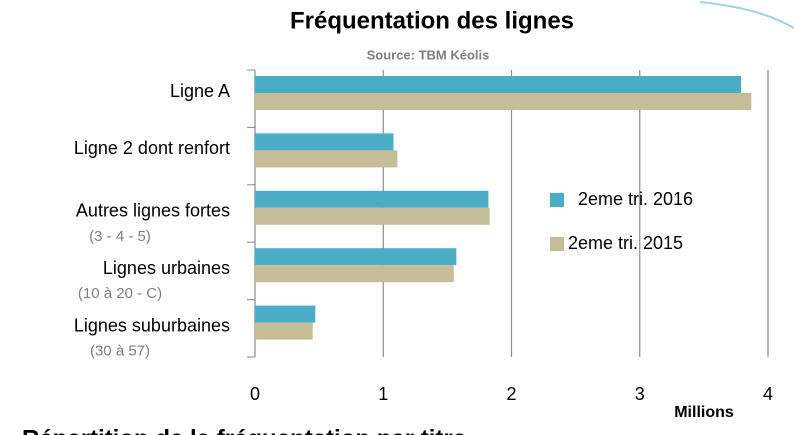 Image resolution: width=794 pixels, height=435 pixels. Describe the element at coordinates (432, 20) in the screenshot. I see `chart-title: Fréquentation des lignes` at that location.